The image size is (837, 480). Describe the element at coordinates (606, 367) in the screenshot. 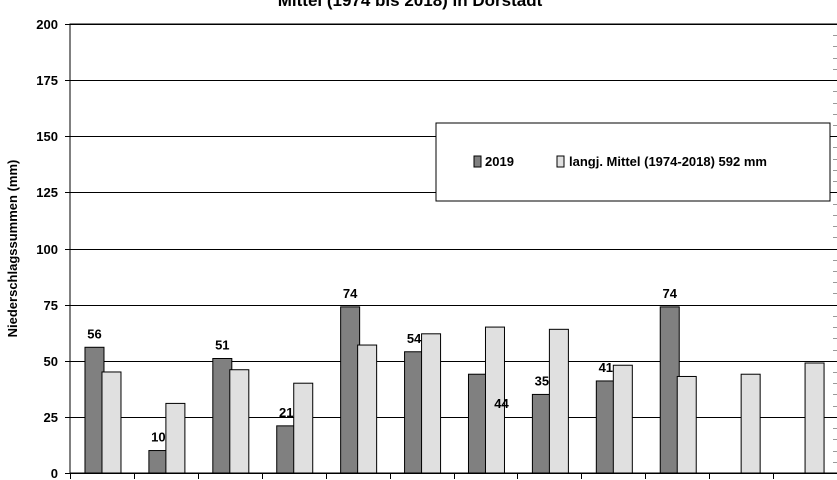

I see `data-label: 41` at that location.